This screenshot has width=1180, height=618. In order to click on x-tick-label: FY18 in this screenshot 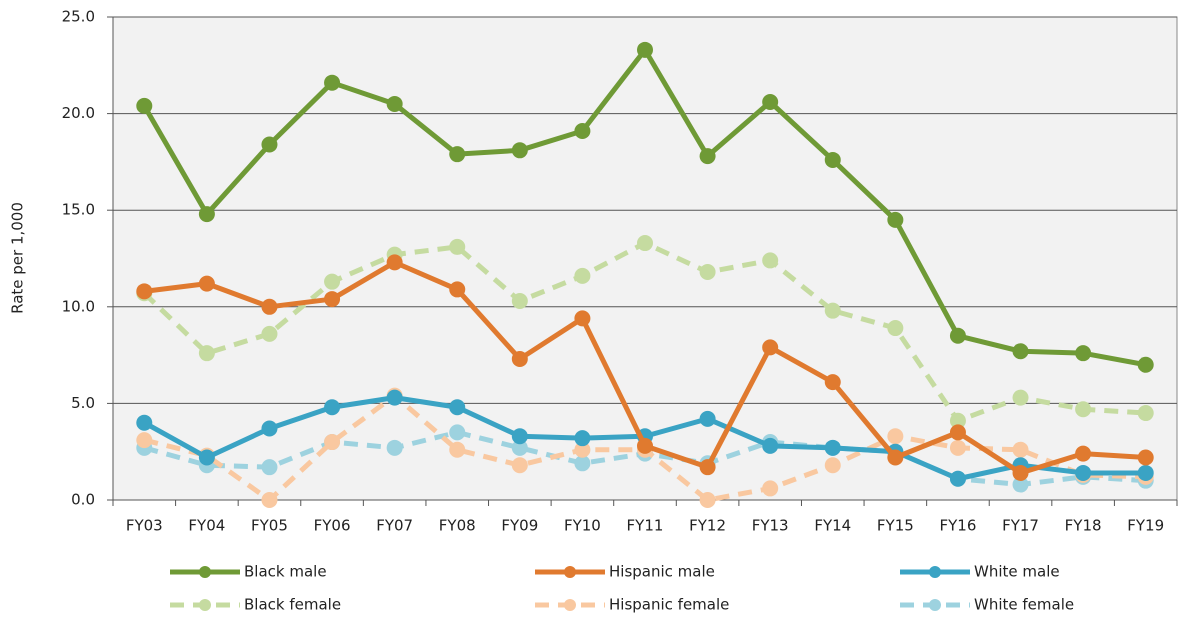, I will do `click(1083, 526)`.